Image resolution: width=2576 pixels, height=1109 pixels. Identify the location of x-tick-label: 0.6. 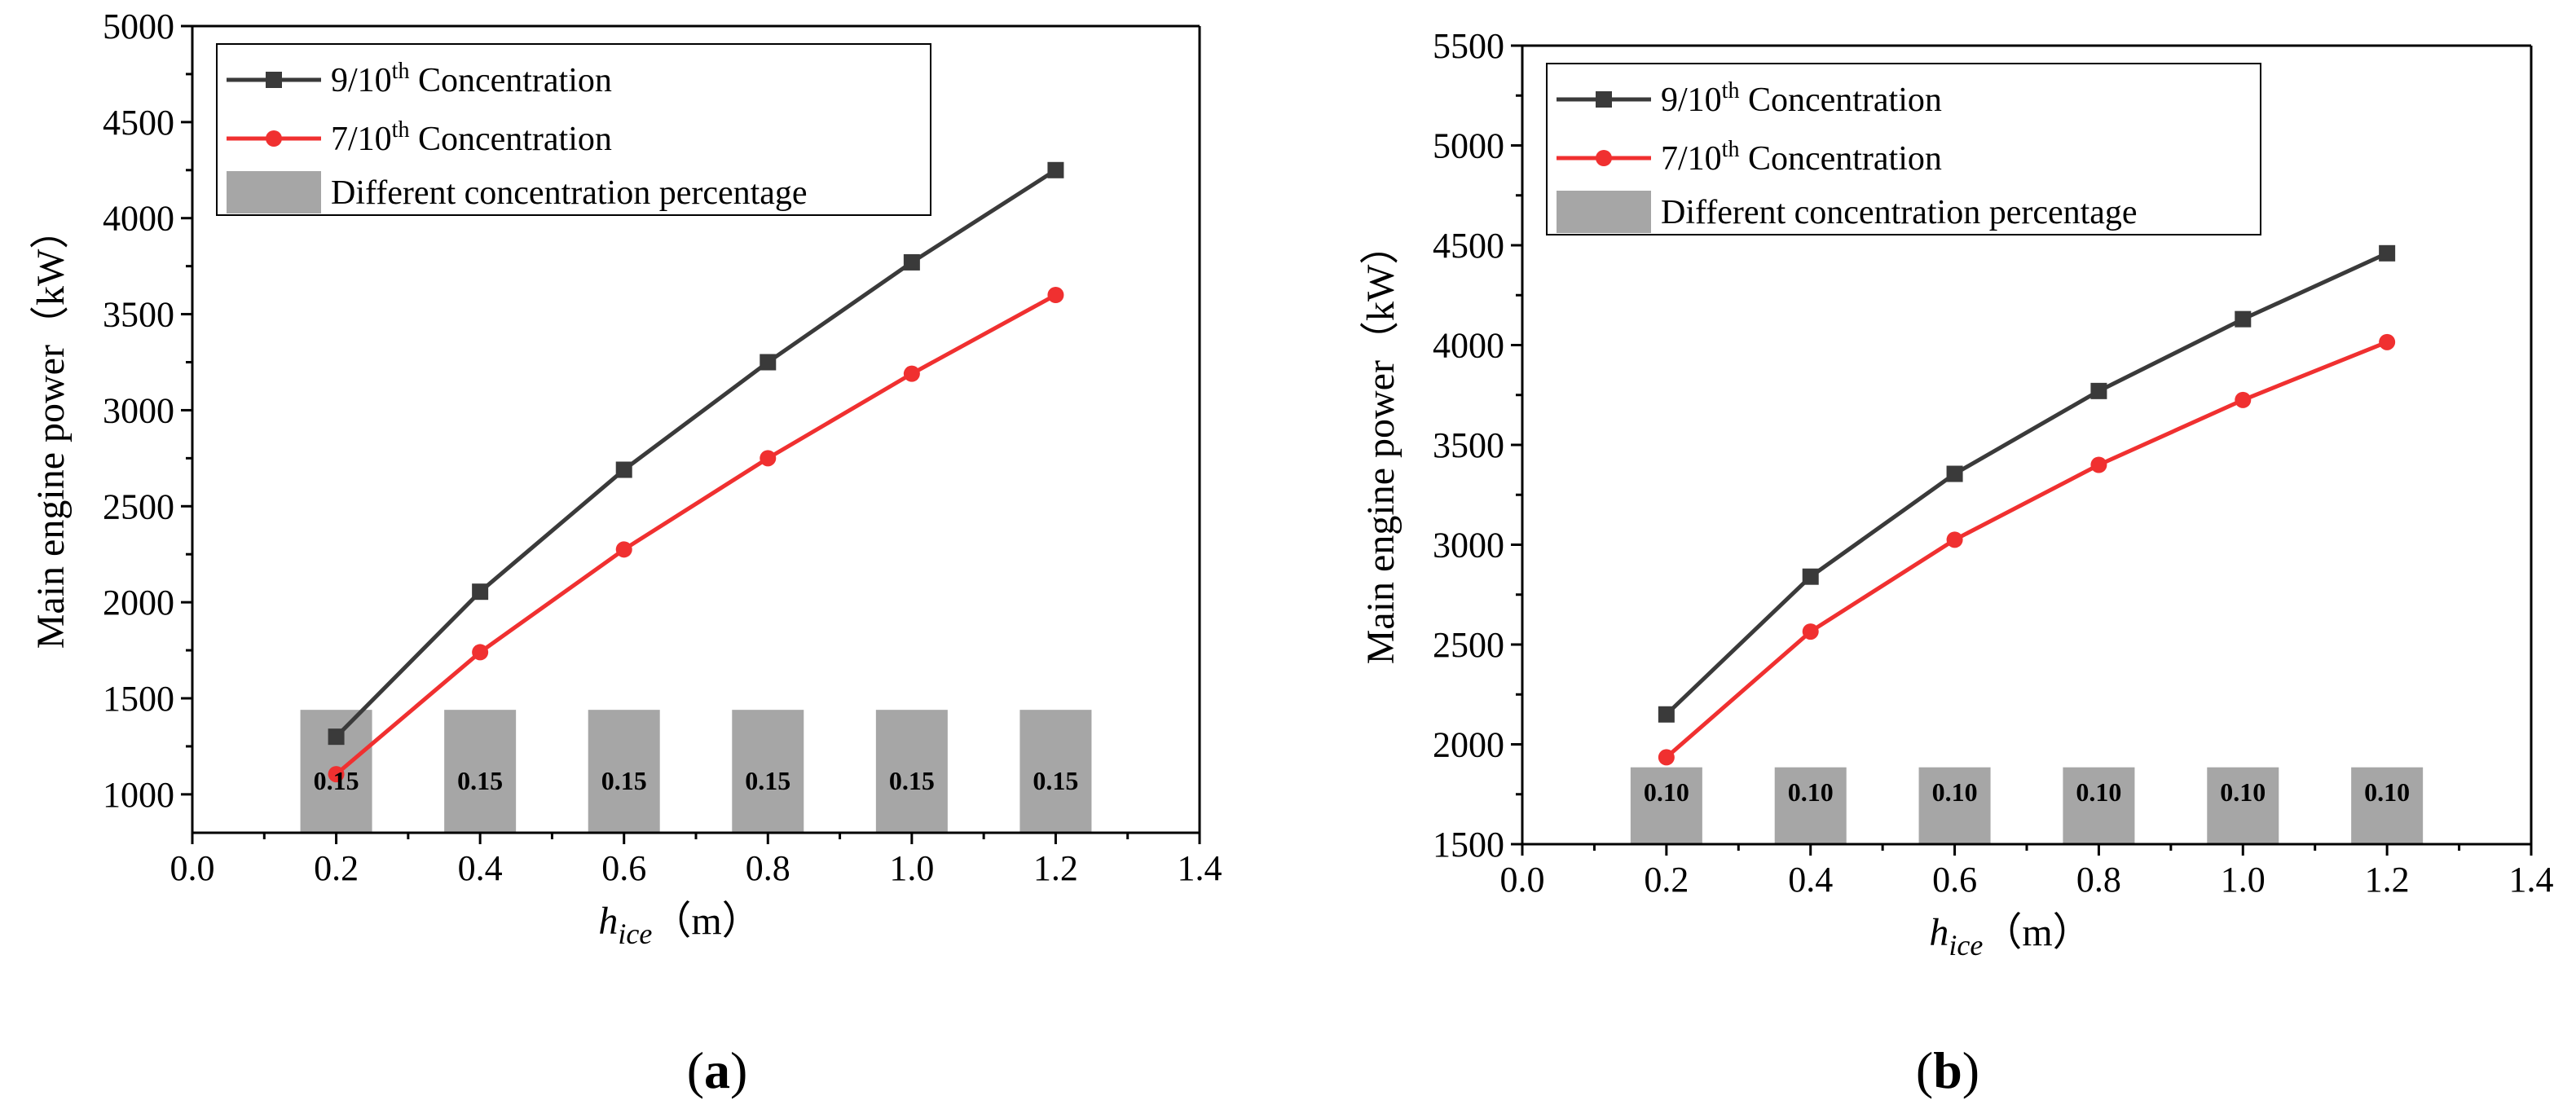
(1954, 880).